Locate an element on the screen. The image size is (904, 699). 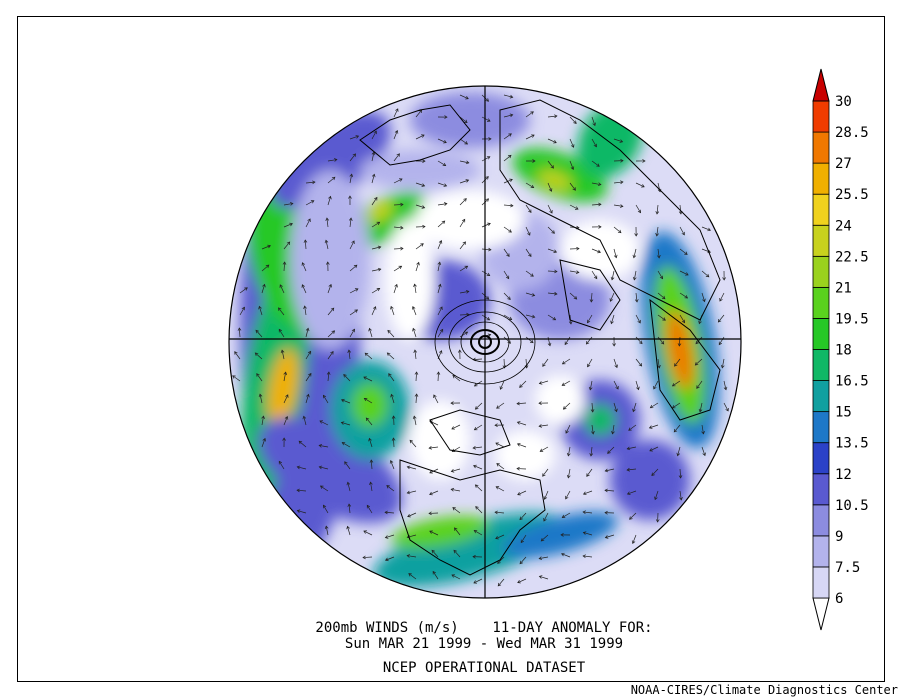
colorbar-tick-label: 6 is located at coordinates (839, 599).